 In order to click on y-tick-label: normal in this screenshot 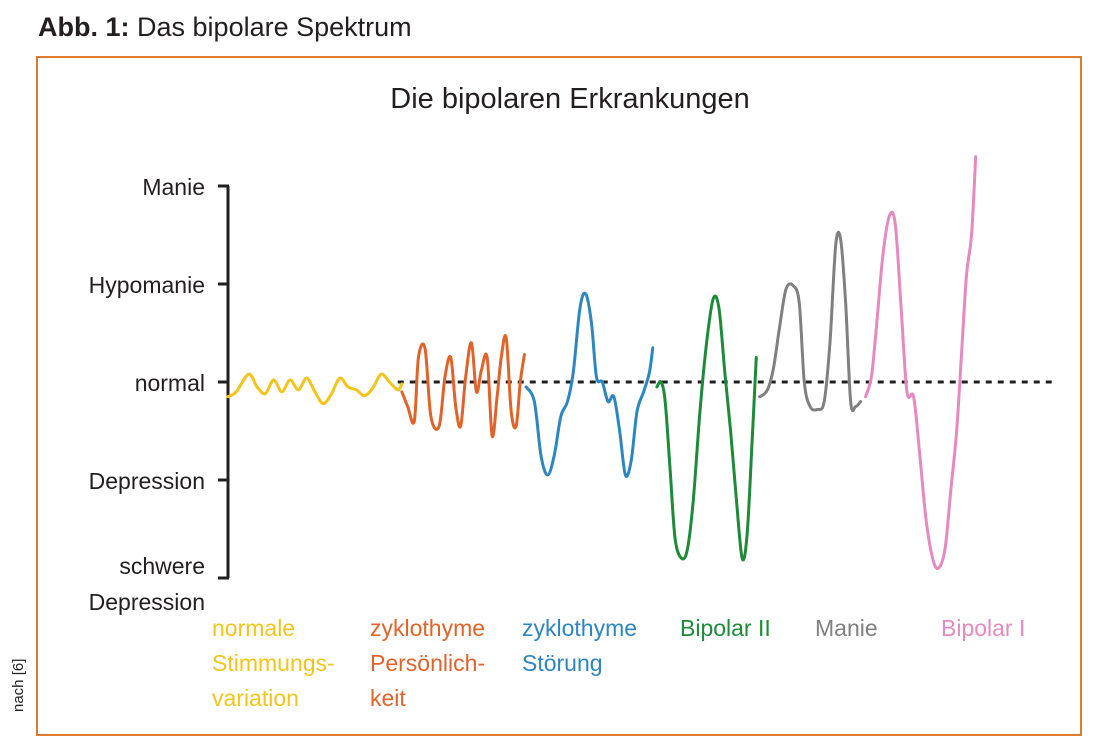, I will do `click(170, 383)`.